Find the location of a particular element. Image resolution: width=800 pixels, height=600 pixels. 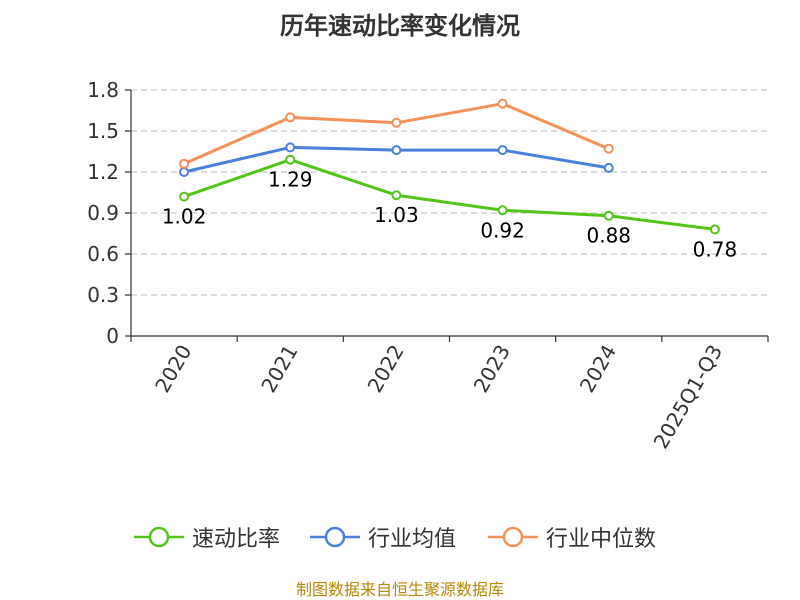

y-tick-label: 0.9 is located at coordinates (103, 213).